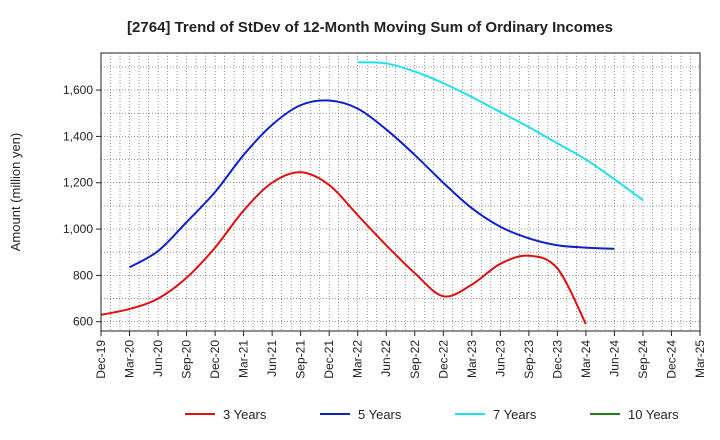 This screenshot has height=440, width=720. I want to click on x-tick-label: Sep-24, so click(643, 359).